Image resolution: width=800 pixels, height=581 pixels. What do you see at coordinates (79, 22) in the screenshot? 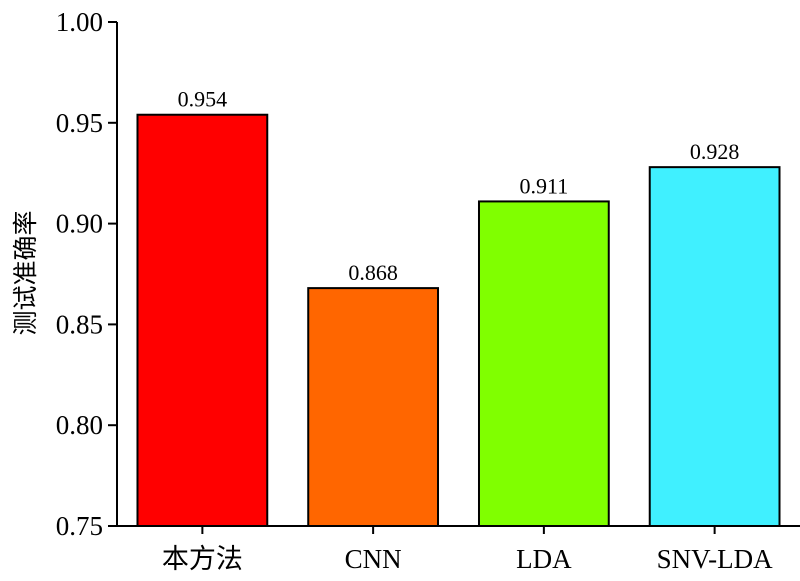
I see `y-tick-label-5: 1.00` at bounding box center [79, 22].